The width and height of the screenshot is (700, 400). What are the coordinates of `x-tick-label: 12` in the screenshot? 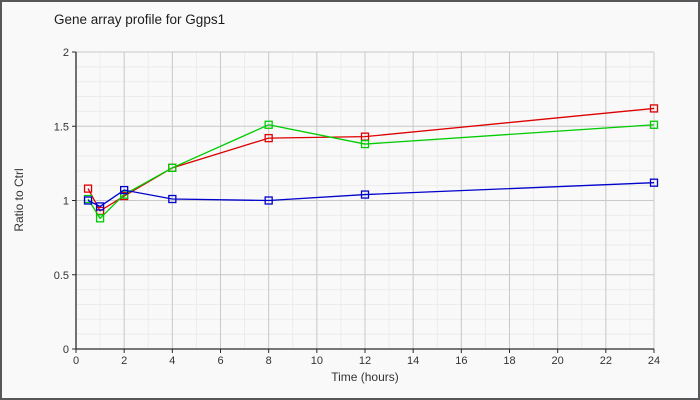 It's located at (365, 361).